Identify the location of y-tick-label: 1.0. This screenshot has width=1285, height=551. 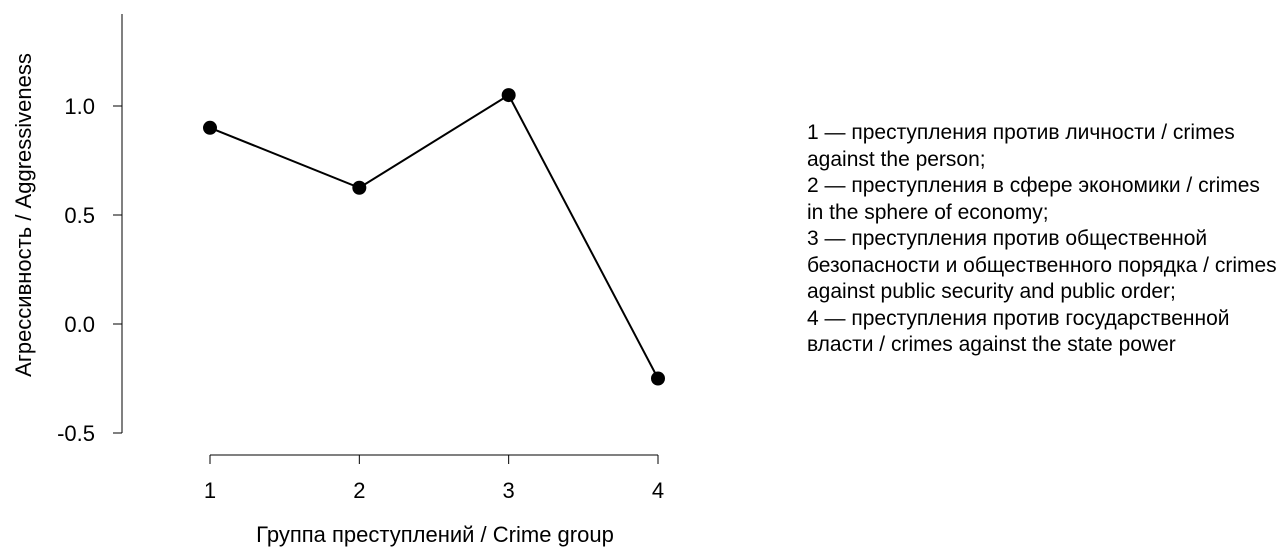
(79, 106).